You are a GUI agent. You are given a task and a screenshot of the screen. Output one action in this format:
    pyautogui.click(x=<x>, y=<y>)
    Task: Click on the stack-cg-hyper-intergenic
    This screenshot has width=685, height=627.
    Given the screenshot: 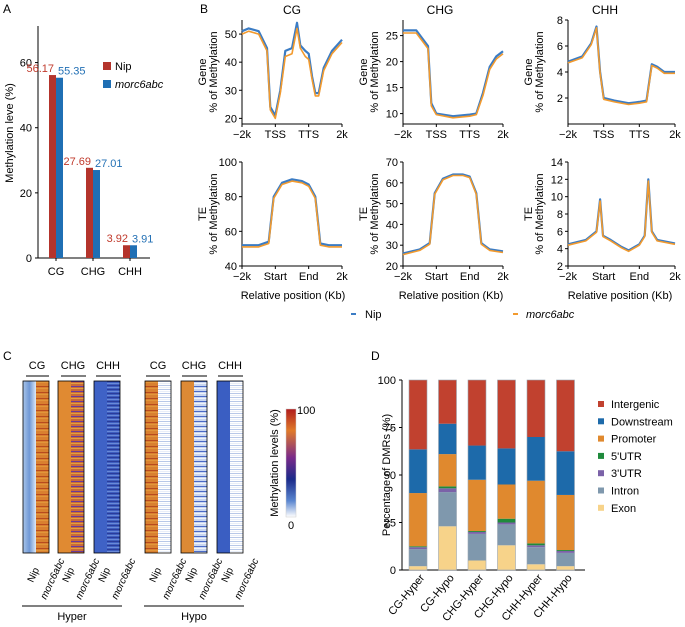 What is the action you would take?
    pyautogui.click(x=418, y=415)
    